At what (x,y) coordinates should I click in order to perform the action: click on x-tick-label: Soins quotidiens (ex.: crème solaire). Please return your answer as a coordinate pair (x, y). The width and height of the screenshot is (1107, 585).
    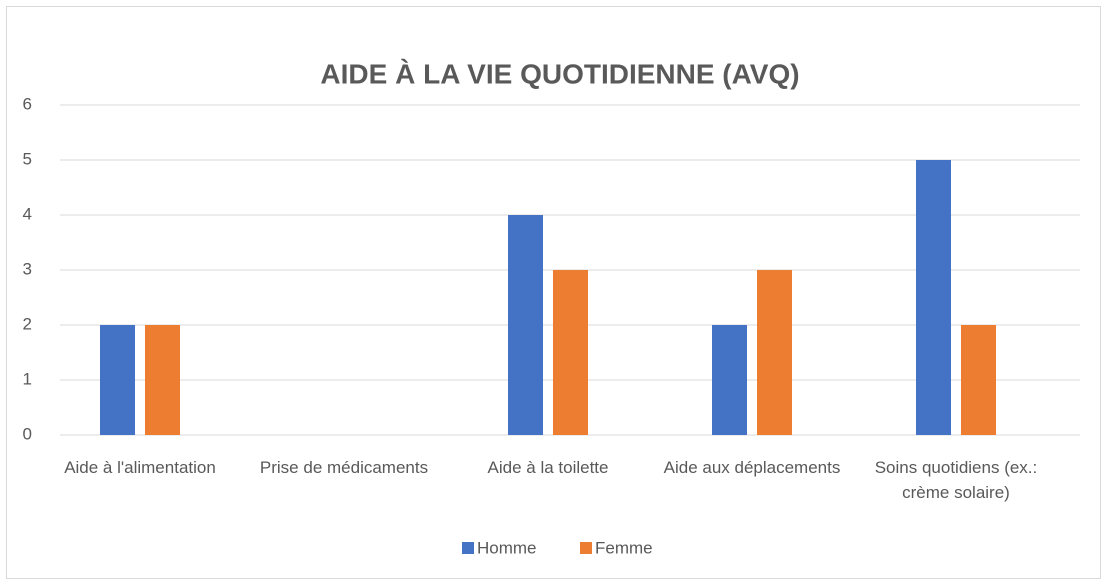
    Looking at the image, I should click on (956, 480).